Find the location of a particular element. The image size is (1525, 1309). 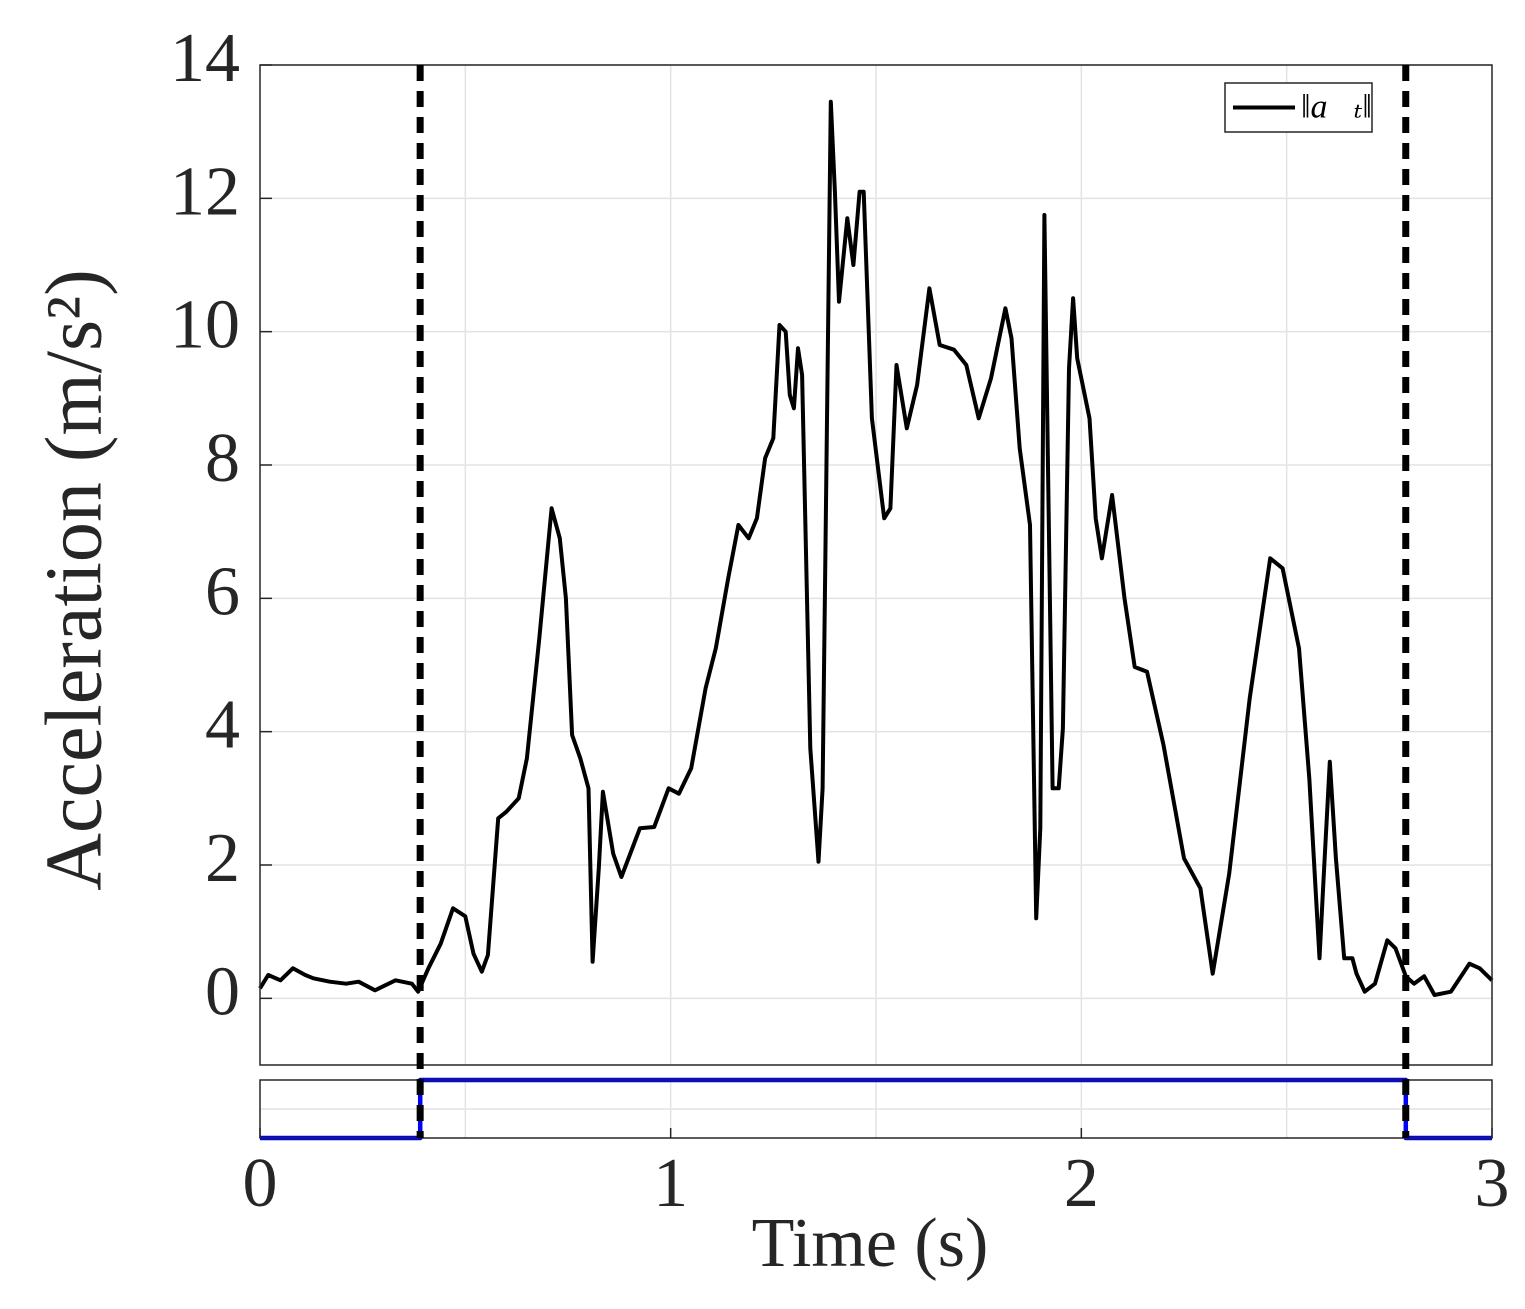

axes-box is located at coordinates (876, 1109).